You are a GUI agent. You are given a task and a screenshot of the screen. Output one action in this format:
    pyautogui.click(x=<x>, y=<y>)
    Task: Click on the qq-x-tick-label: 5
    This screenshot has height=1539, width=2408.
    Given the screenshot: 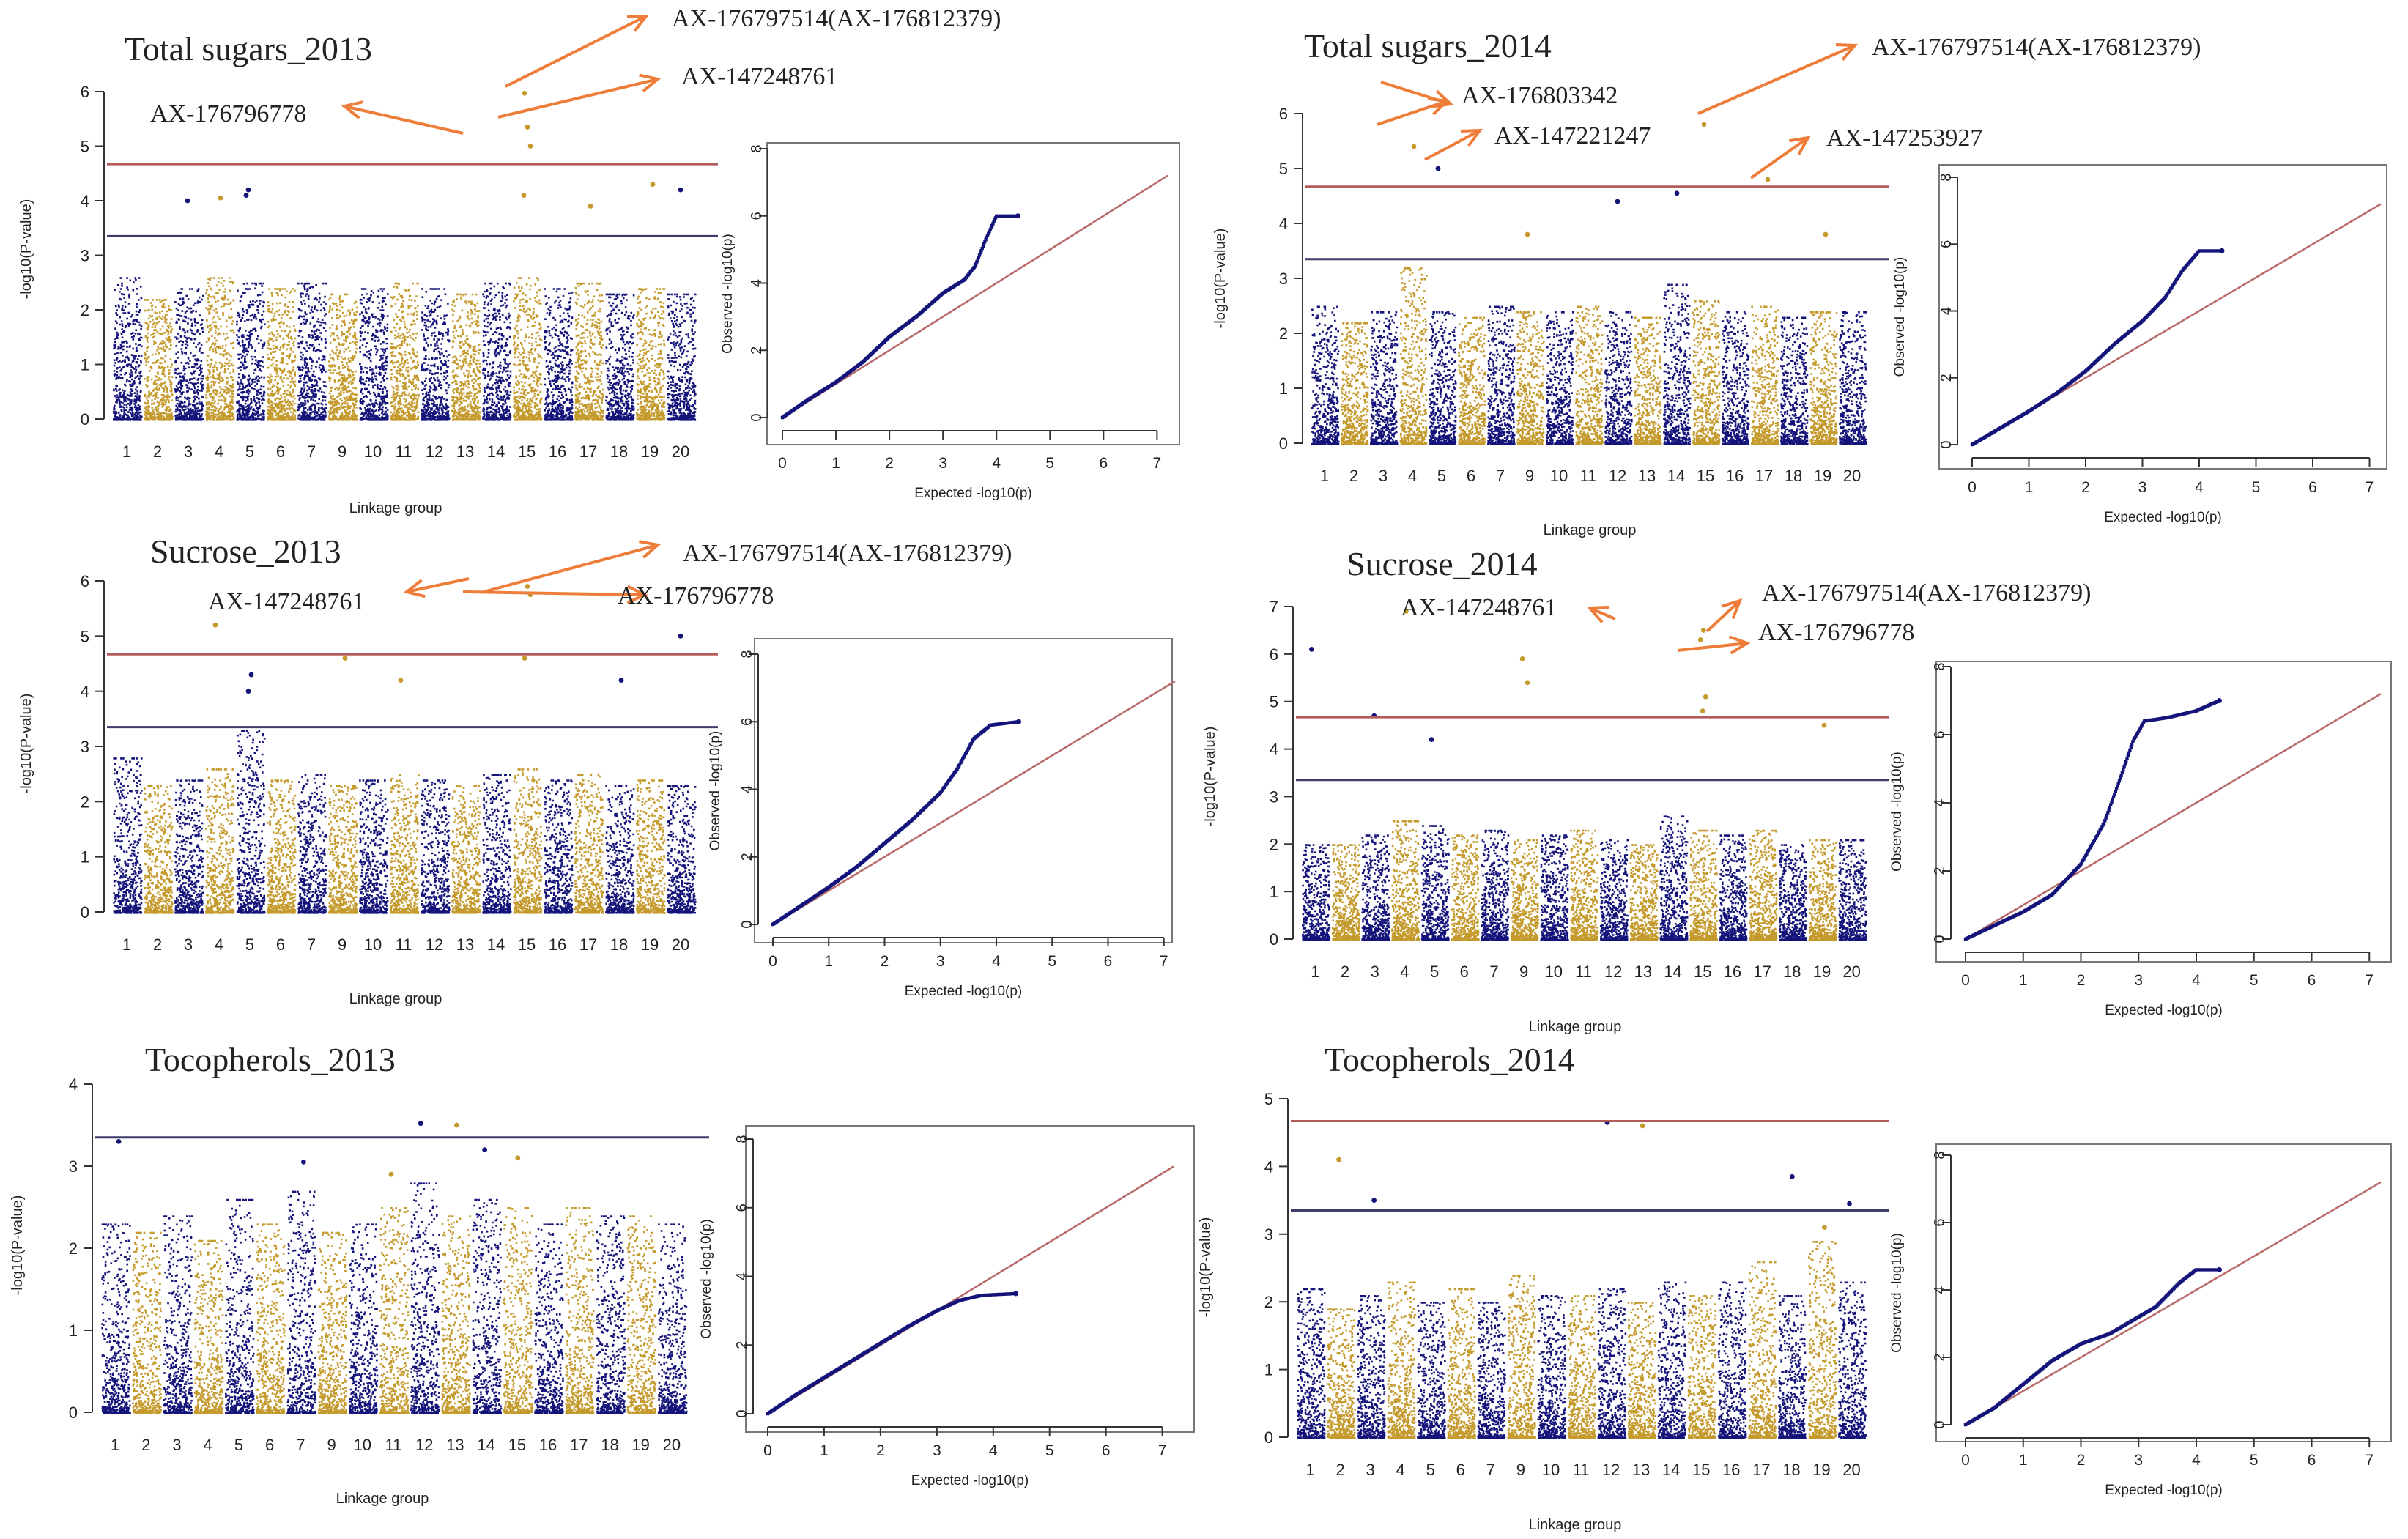 What is the action you would take?
    pyautogui.click(x=1052, y=962)
    